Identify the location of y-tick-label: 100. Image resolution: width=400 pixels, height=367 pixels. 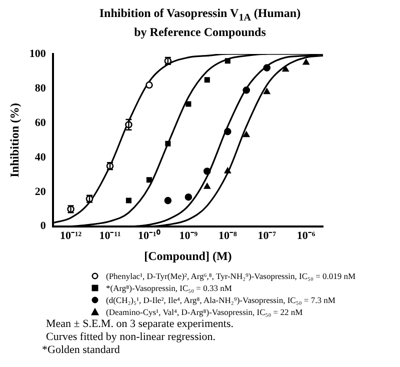
(37, 54).